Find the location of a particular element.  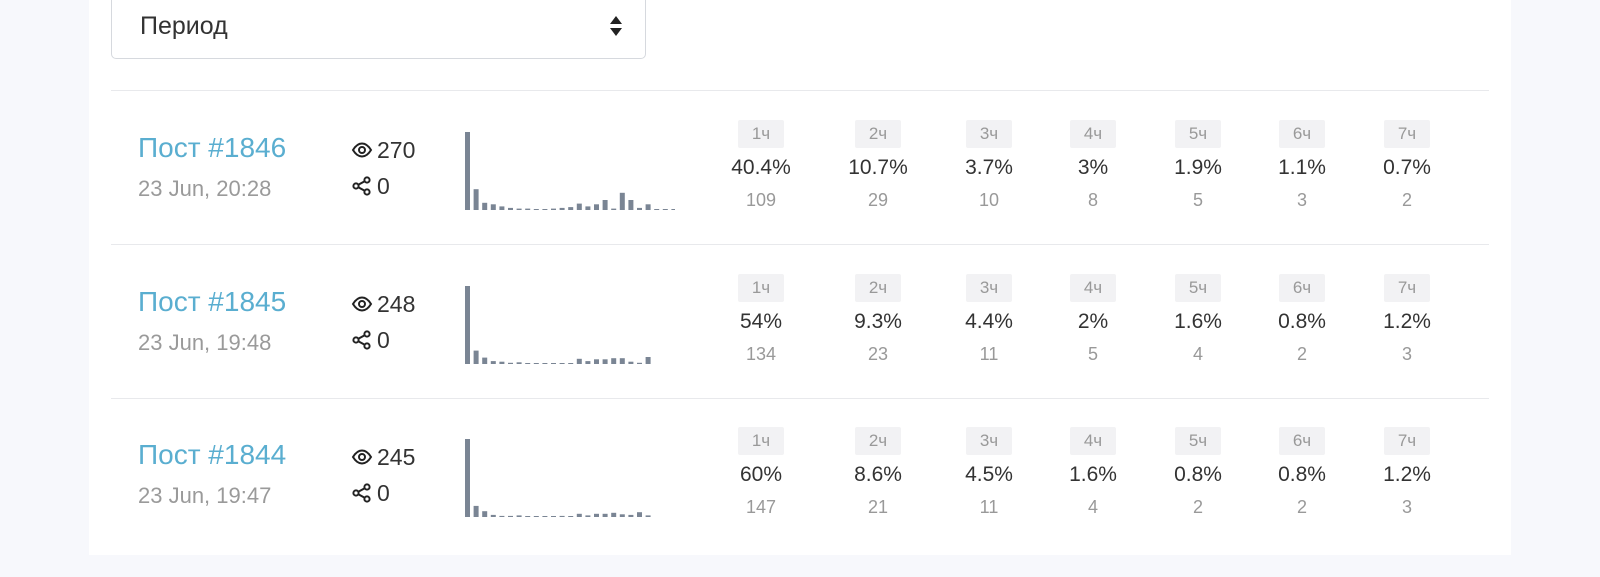

post-date: 23 Jun, 19:48 is located at coordinates (205, 342).